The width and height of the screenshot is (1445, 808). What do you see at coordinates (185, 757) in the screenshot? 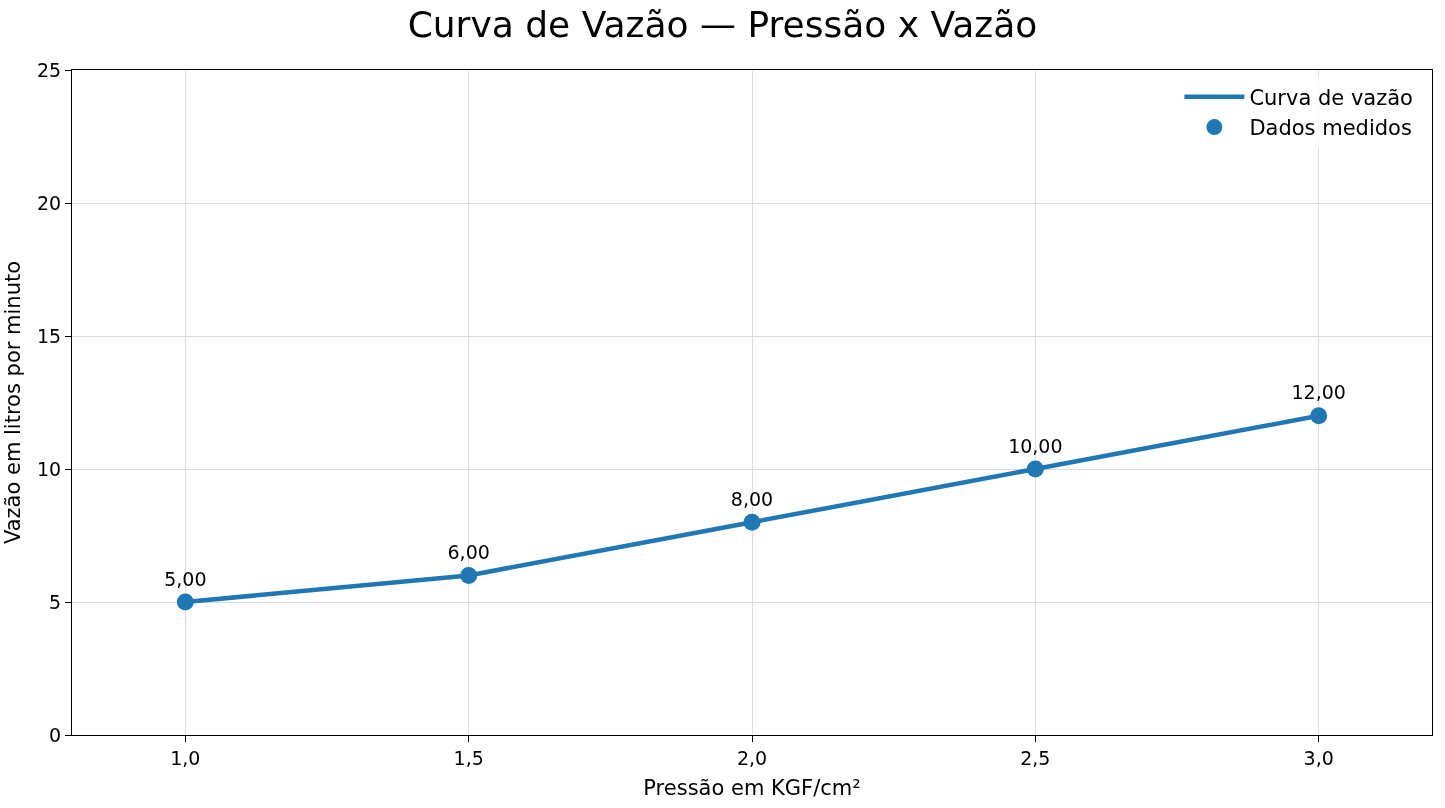
I see `x-tick-label: 1,0` at bounding box center [185, 757].